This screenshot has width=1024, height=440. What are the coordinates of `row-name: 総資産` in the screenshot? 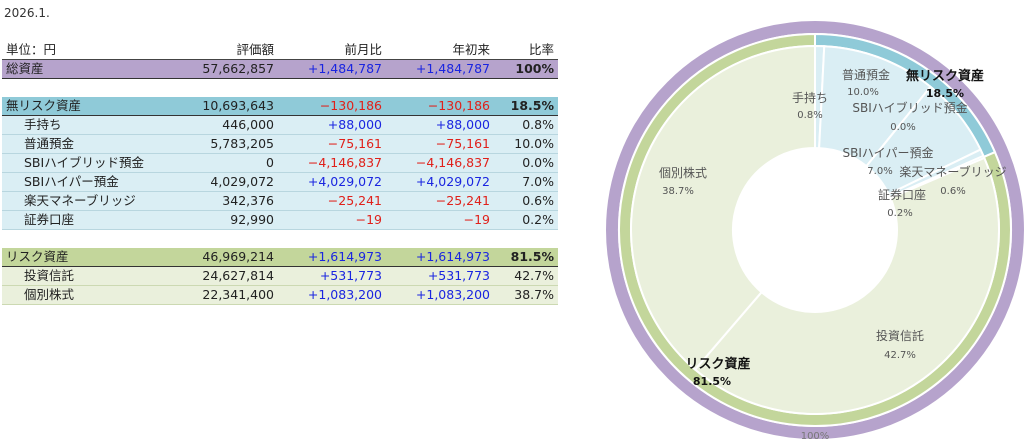 It's located at (77, 69).